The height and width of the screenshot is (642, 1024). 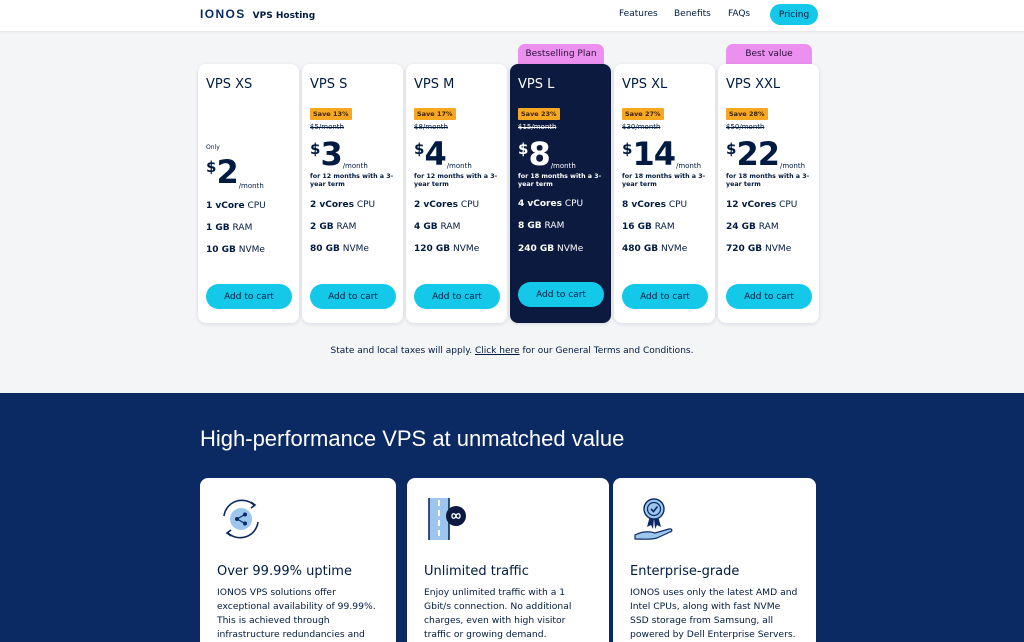 I want to click on spec-ram: 16 GB RAM, so click(x=648, y=227).